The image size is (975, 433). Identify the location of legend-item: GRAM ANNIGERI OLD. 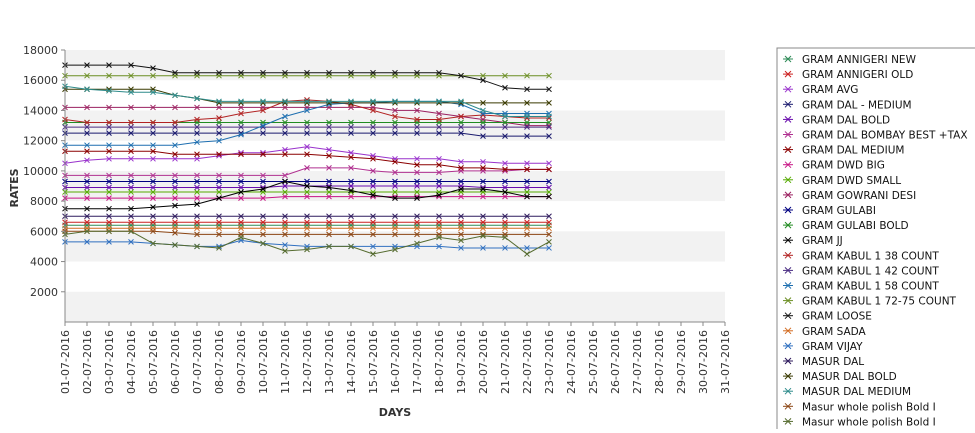
(848, 75).